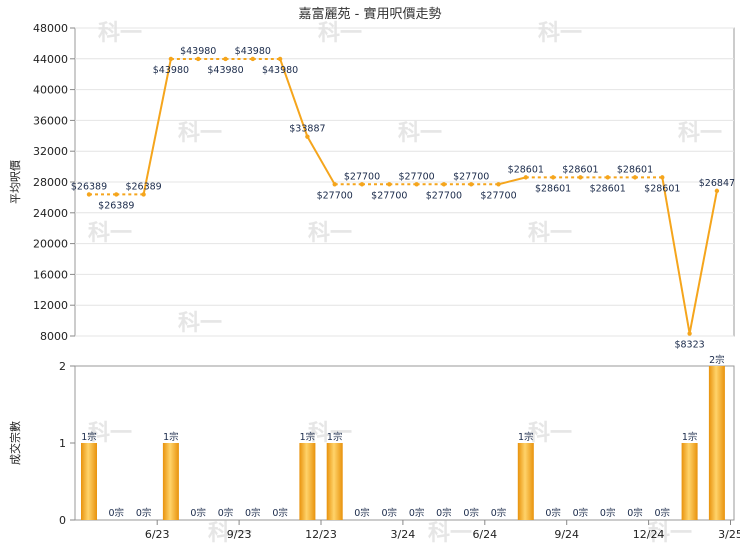 This screenshot has height=550, width=740. Describe the element at coordinates (50, 182) in the screenshot. I see `y-tick-label: 28000` at that location.